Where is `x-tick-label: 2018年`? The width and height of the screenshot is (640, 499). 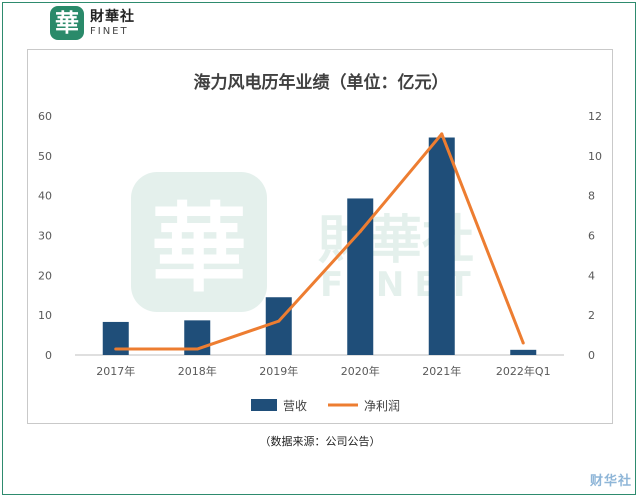 x-tick-label: 2018年 is located at coordinates (197, 371).